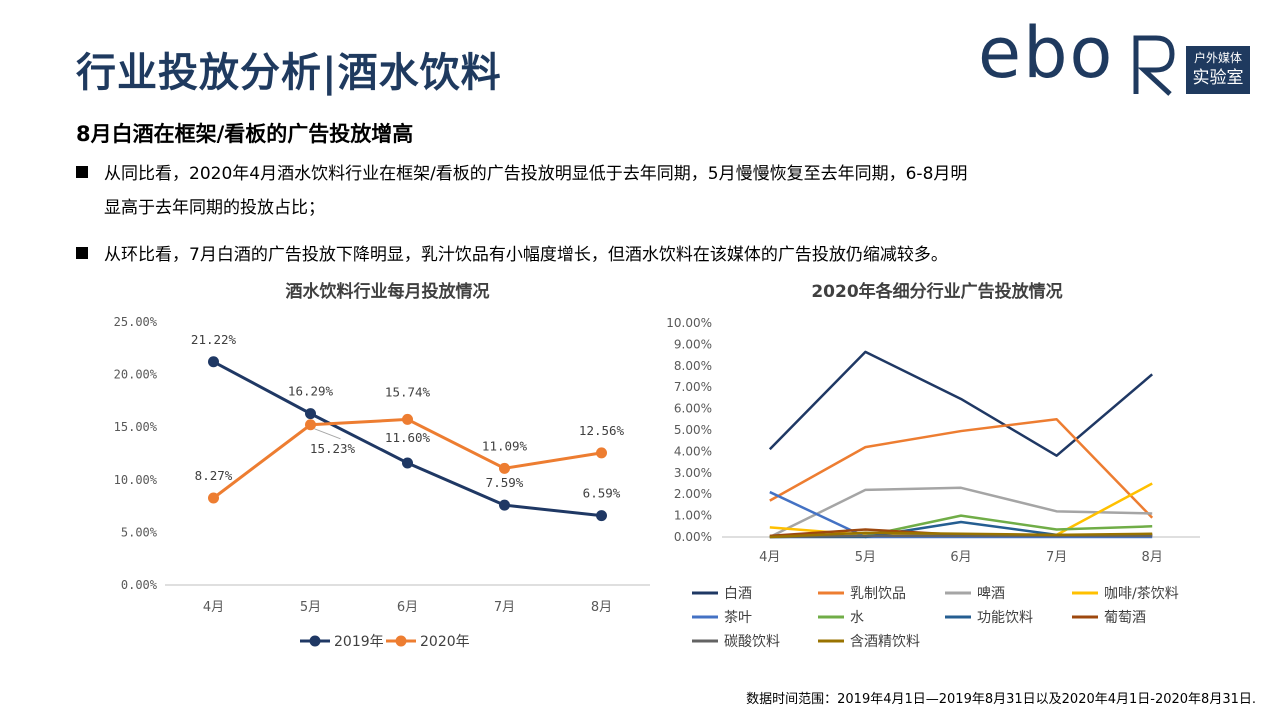  What do you see at coordinates (689, 323) in the screenshot?
I see `chart2-y-tick-label: 10.00%` at bounding box center [689, 323].